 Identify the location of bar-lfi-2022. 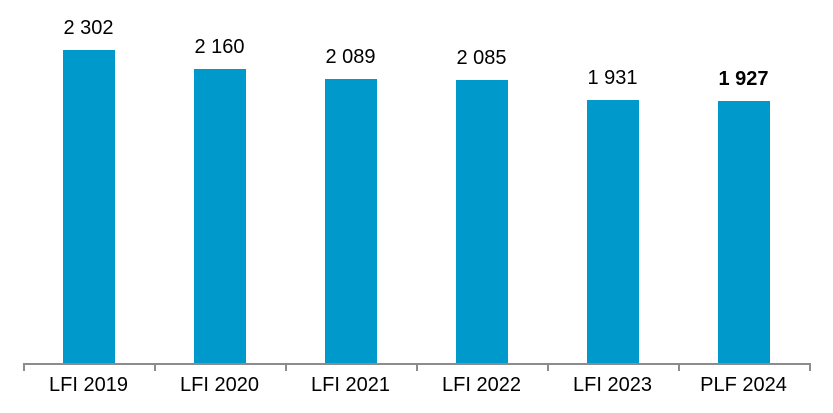
(481, 221).